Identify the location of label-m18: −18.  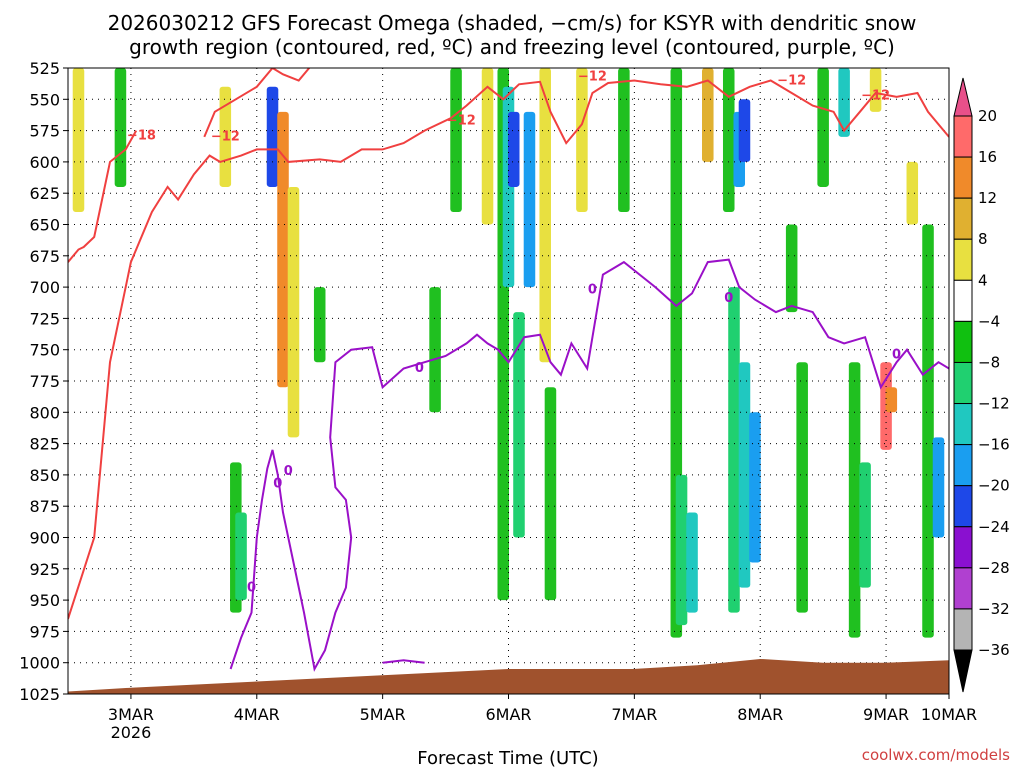
(141, 135).